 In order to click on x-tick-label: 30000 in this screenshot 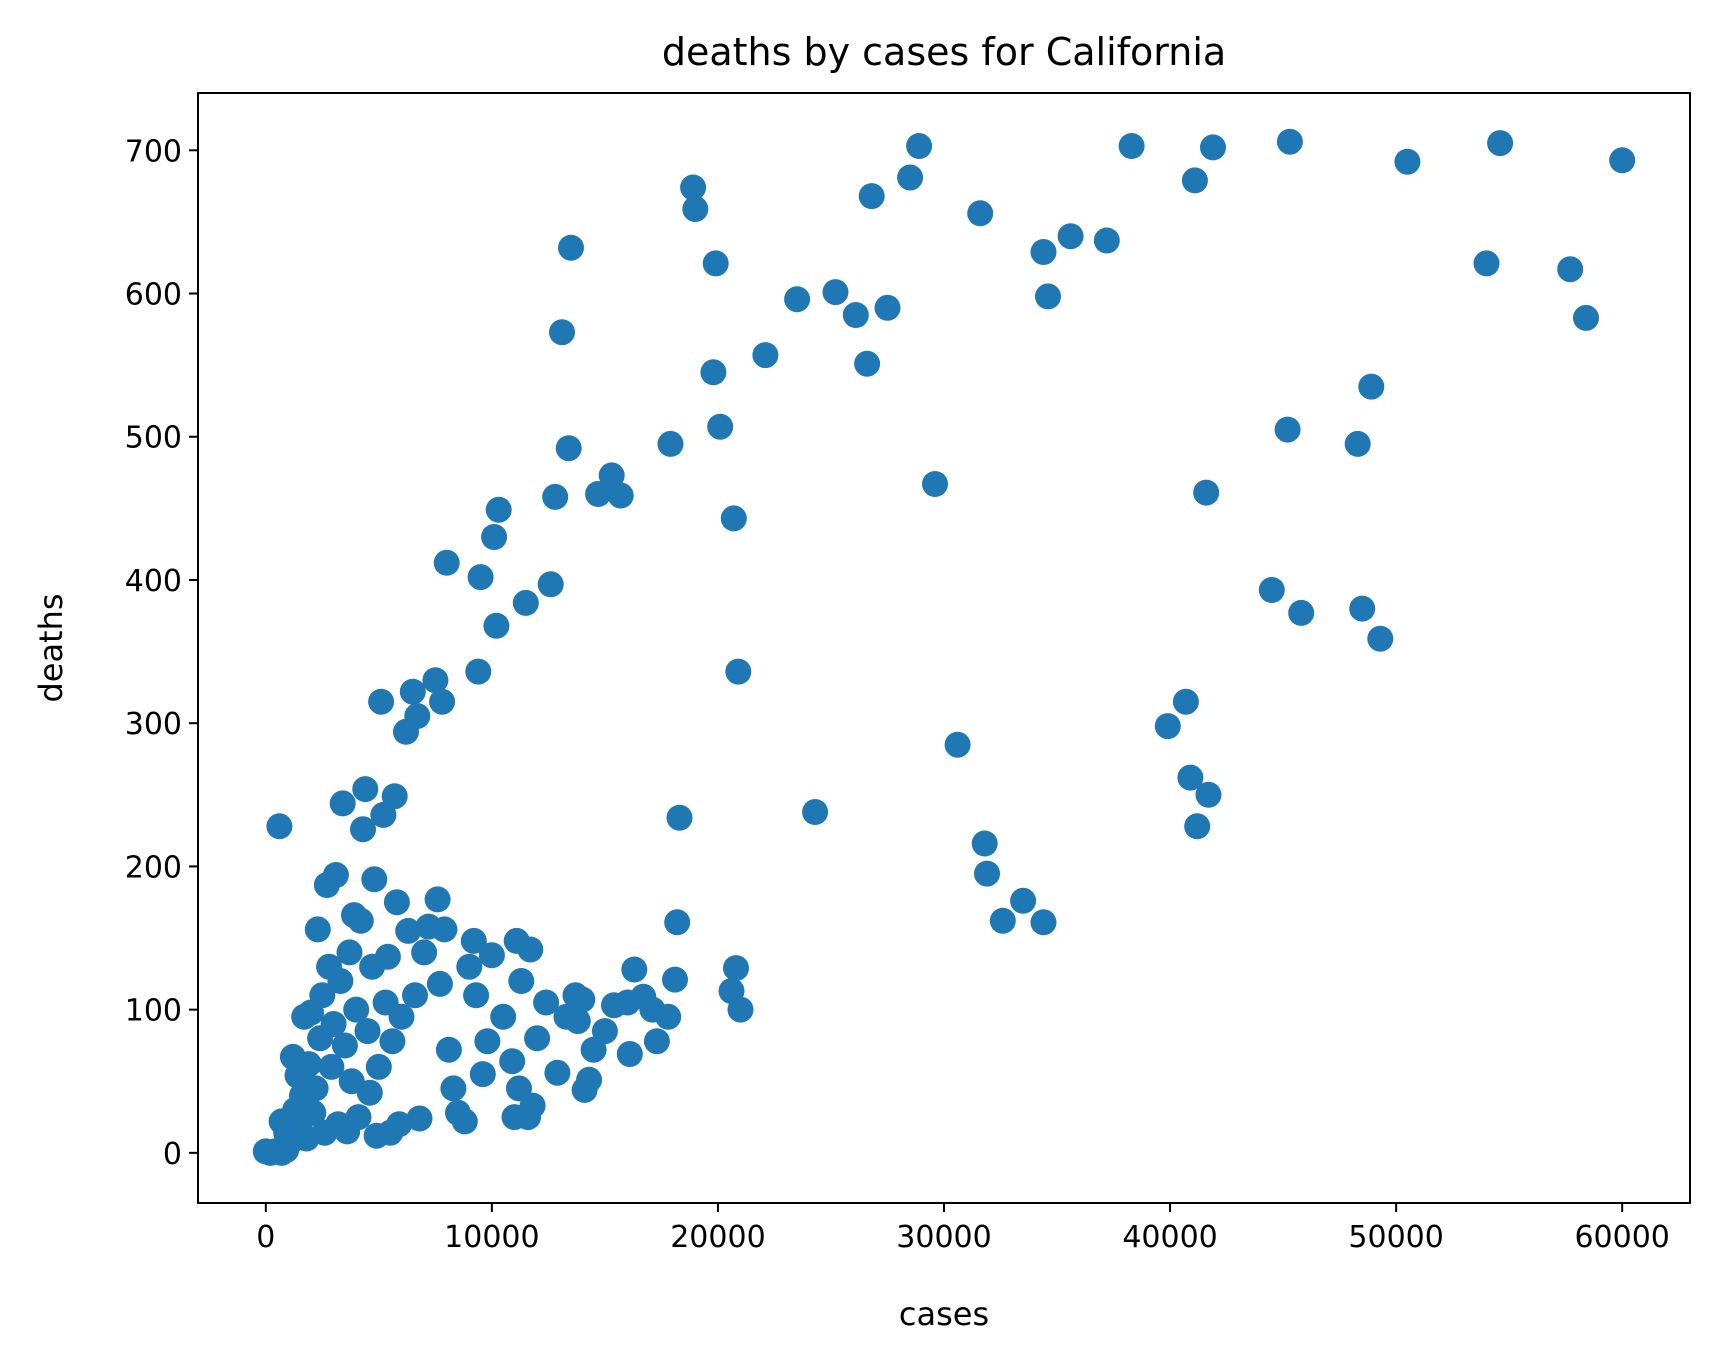, I will do `click(943, 1237)`.